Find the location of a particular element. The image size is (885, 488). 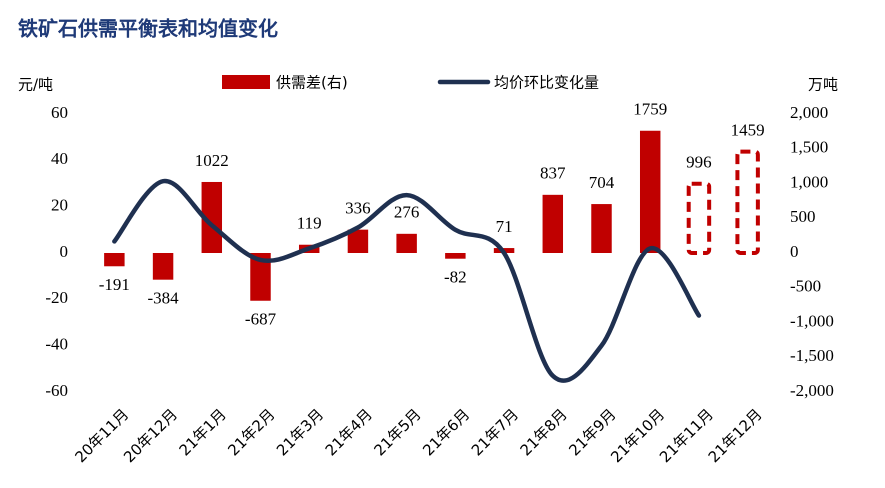

x-tick-label: 21年6月 is located at coordinates (446, 432).